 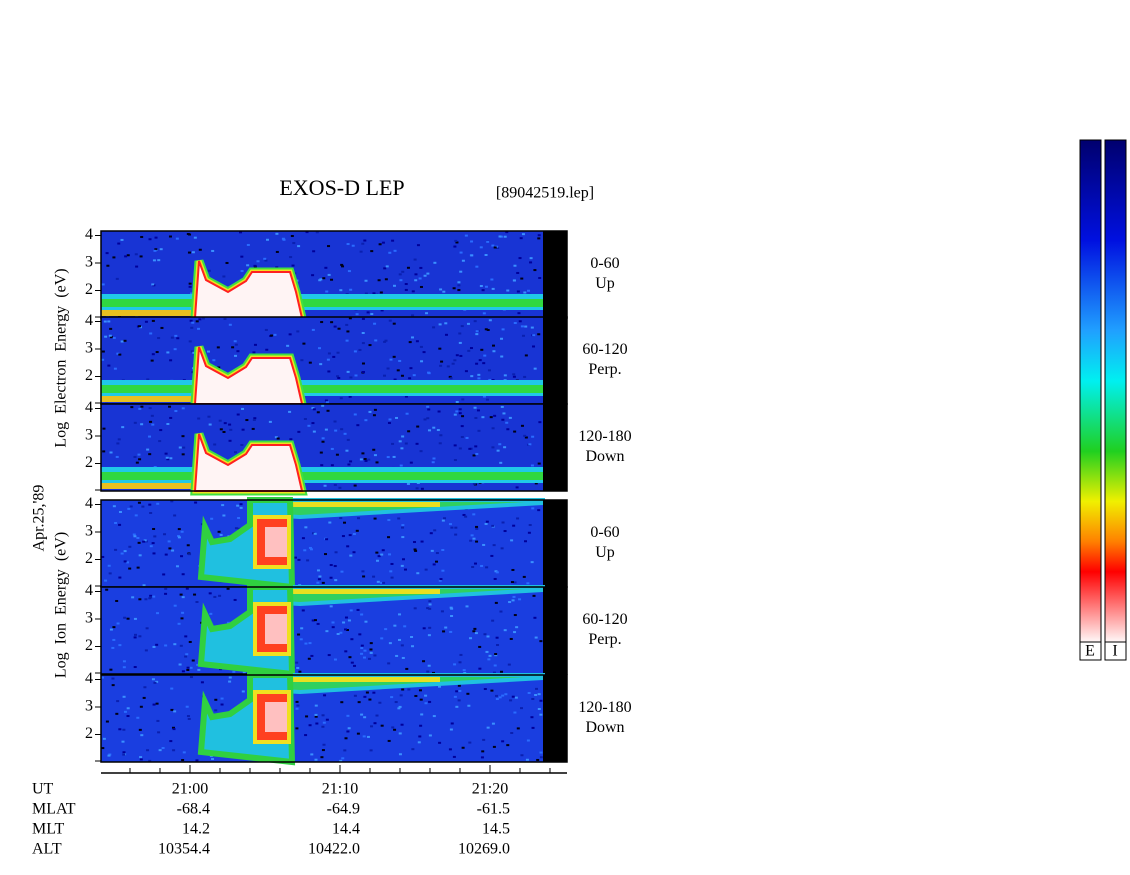 What do you see at coordinates (39, 518) in the screenshot?
I see `date-label: Apr.25,'89` at bounding box center [39, 518].